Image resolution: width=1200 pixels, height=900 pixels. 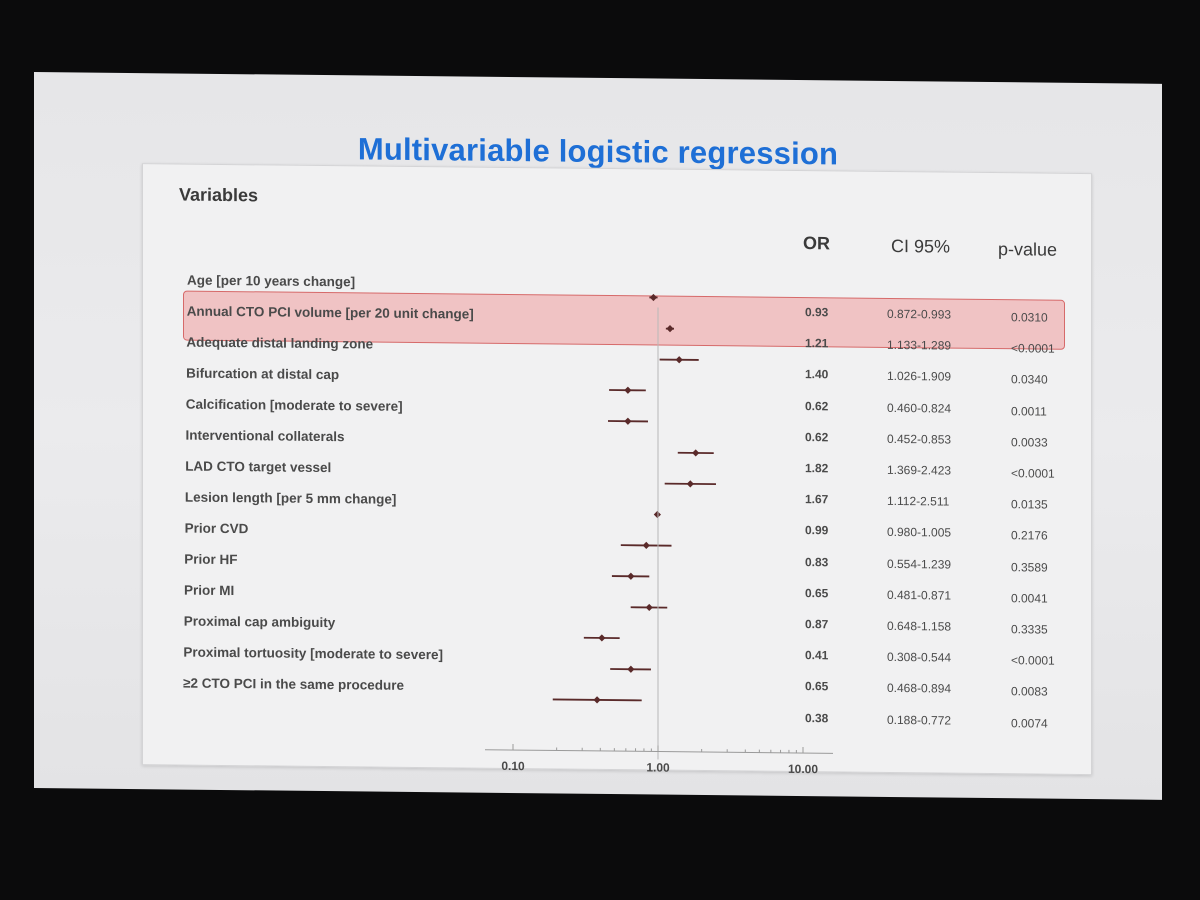 What do you see at coordinates (803, 769) in the screenshot?
I see `x-tick-label: 10.00` at bounding box center [803, 769].